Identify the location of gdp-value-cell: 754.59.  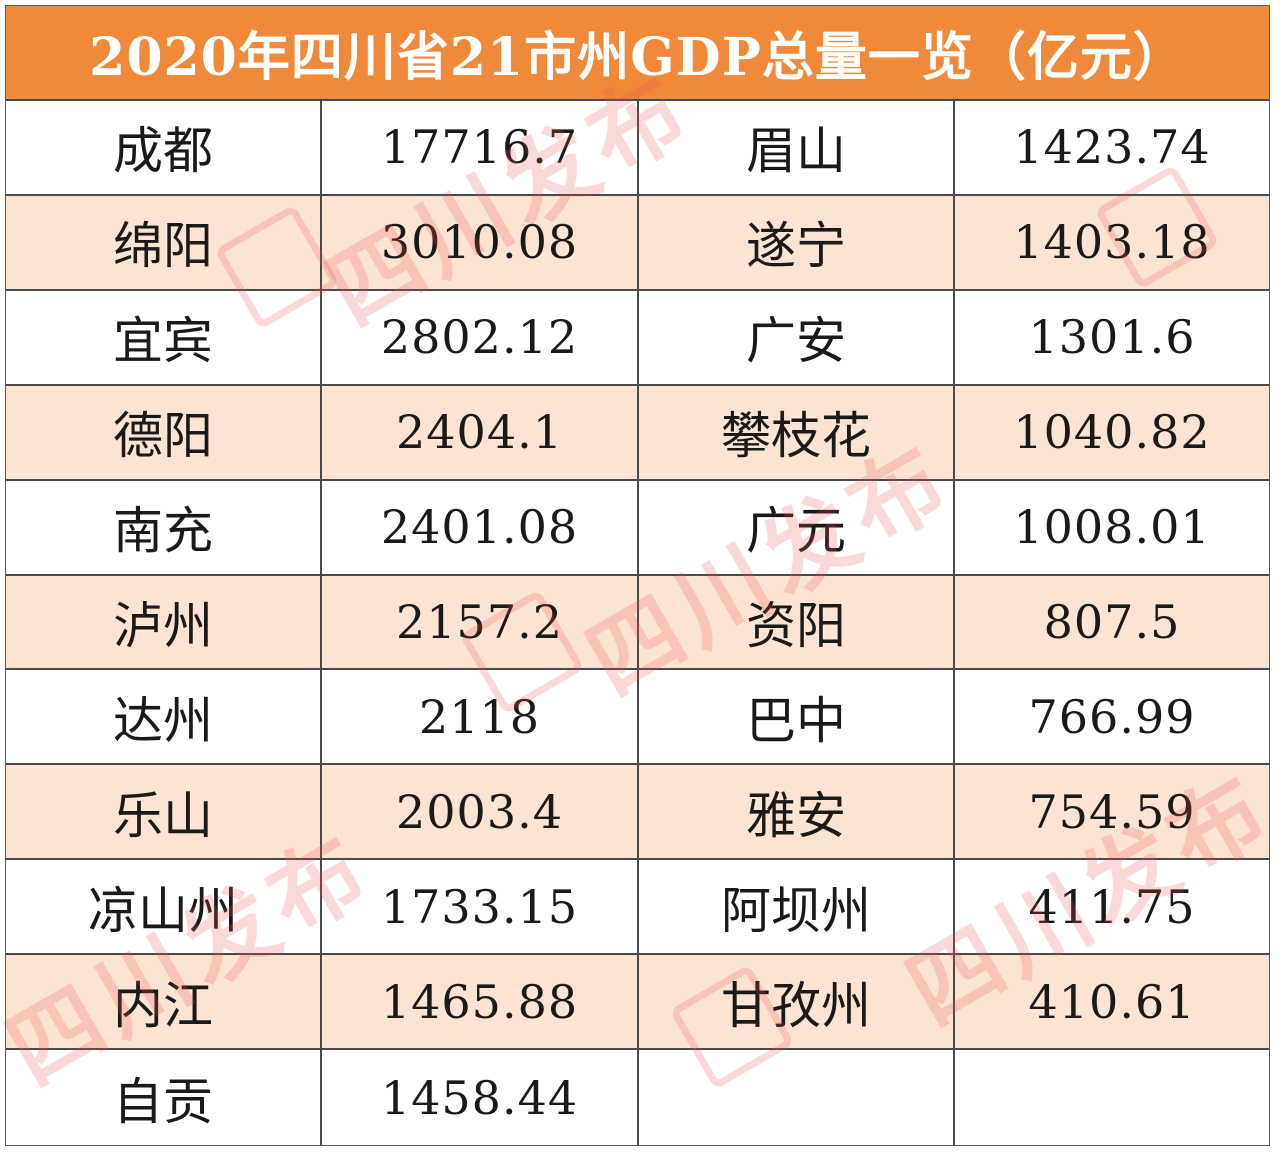
(1112, 813).